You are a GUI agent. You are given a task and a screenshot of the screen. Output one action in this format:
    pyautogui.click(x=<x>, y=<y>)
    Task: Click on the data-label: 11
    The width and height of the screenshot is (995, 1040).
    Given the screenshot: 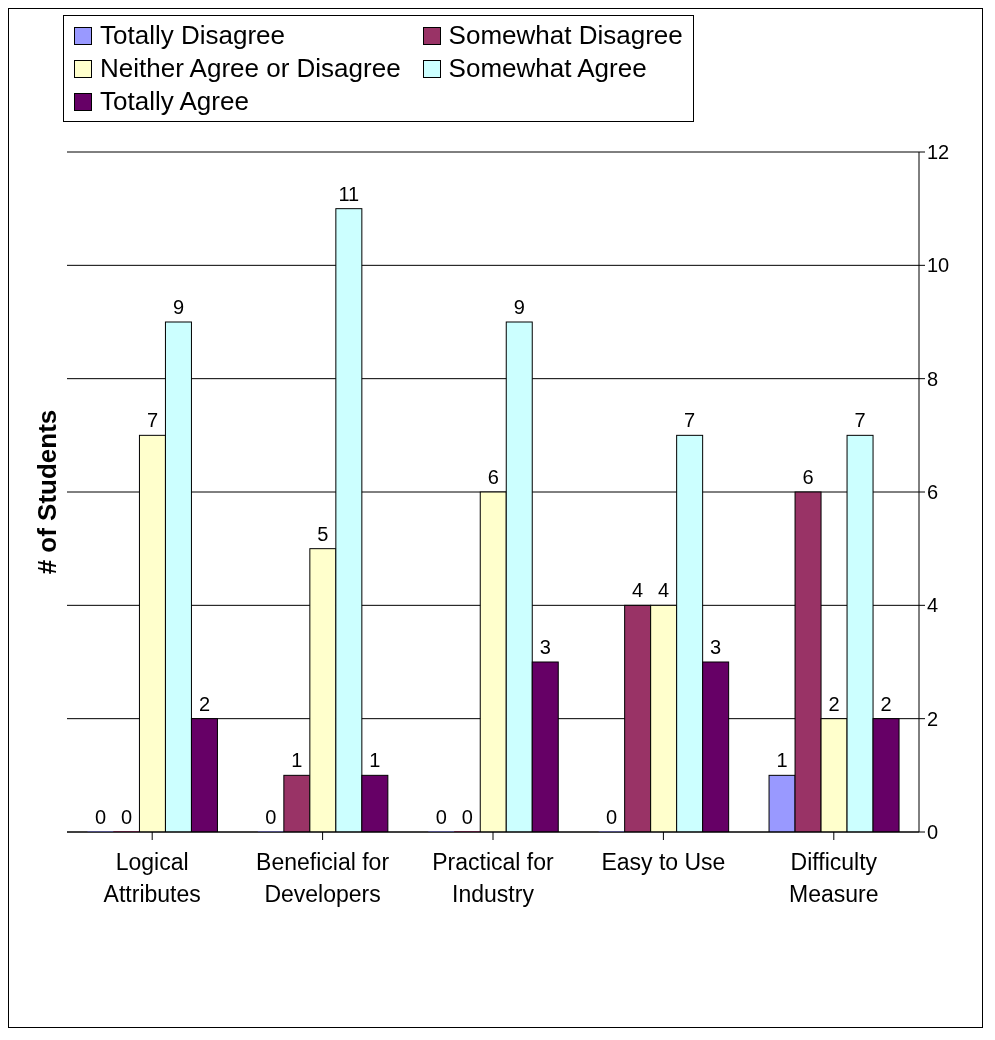 What is the action you would take?
    pyautogui.click(x=349, y=193)
    